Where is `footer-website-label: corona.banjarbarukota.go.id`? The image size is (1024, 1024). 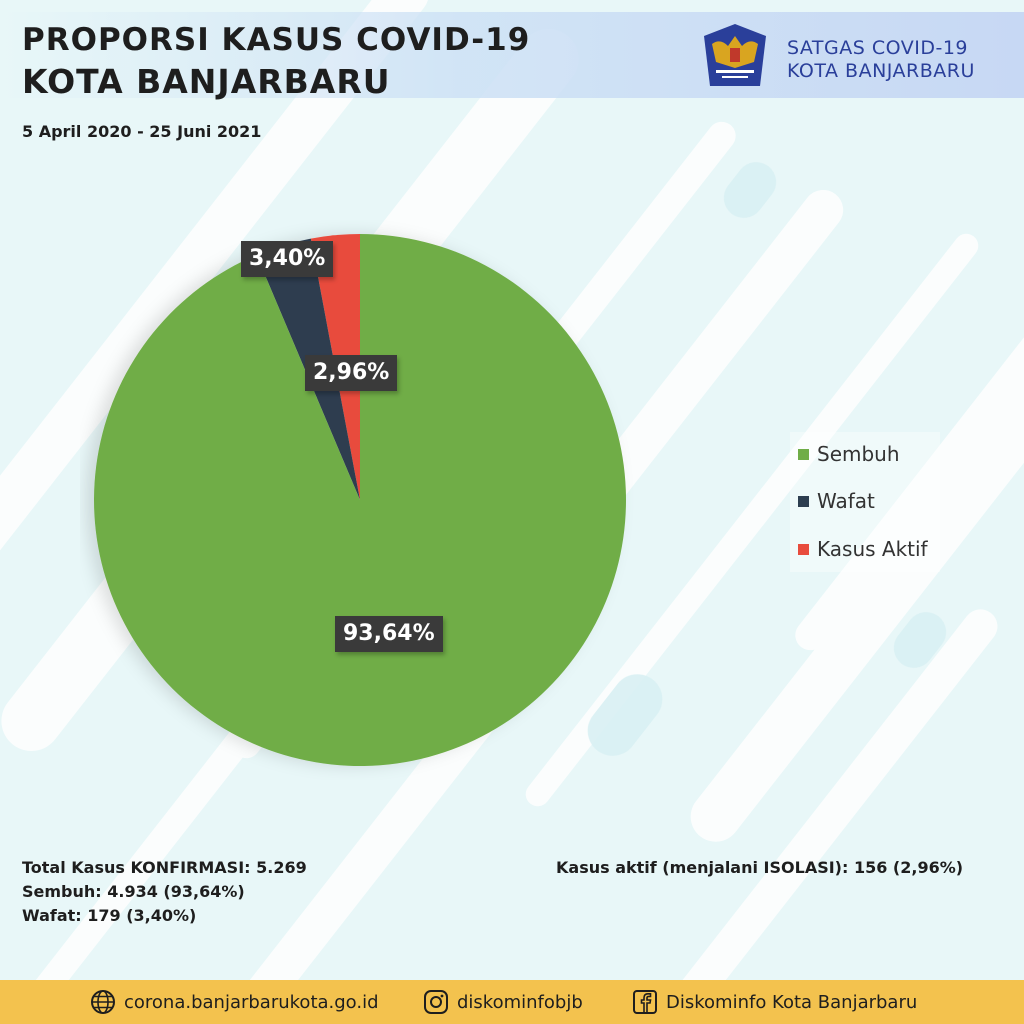 footer-website-label: corona.banjarbarukota.go.id is located at coordinates (251, 1002).